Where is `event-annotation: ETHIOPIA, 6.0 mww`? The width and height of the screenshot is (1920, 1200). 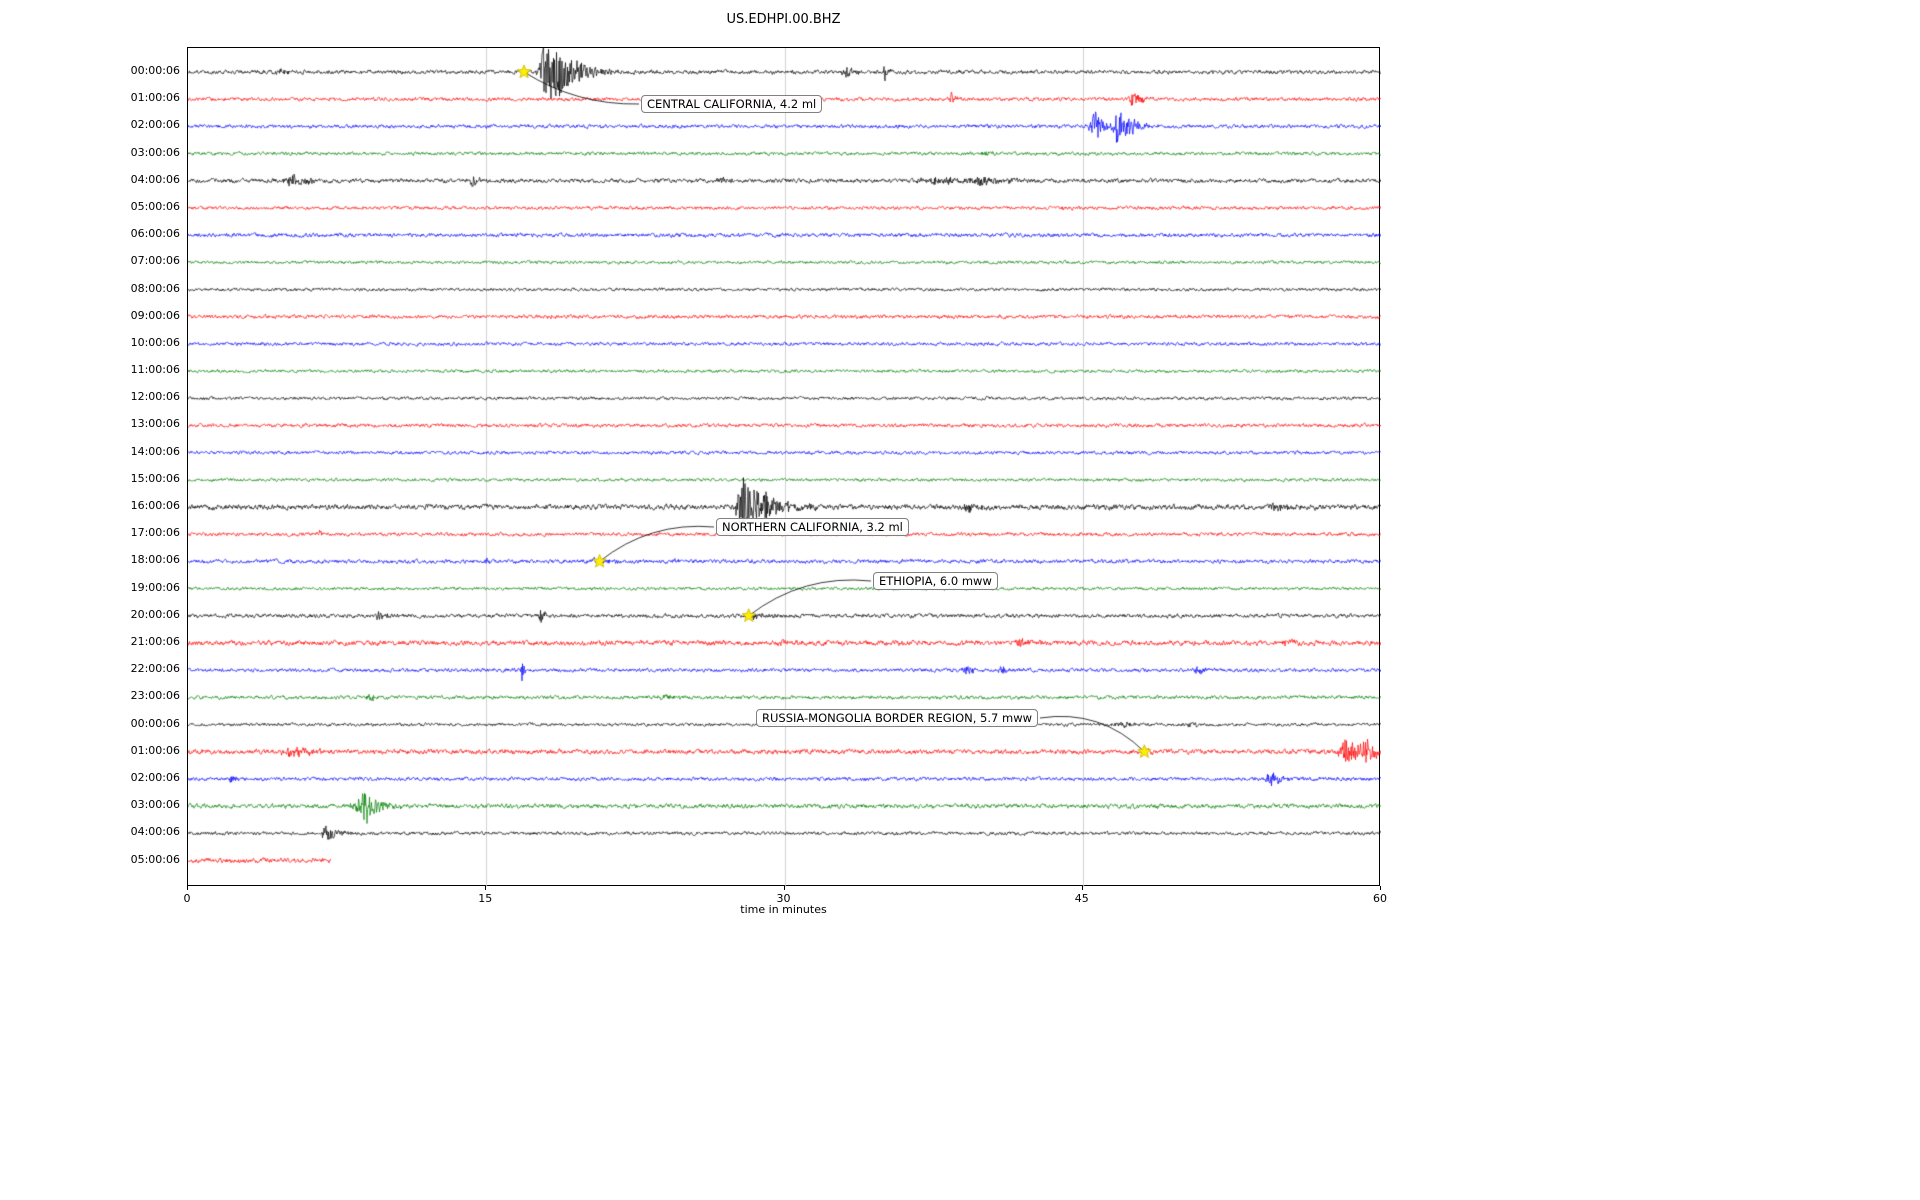 event-annotation: ETHIOPIA, 6.0 mww is located at coordinates (935, 581).